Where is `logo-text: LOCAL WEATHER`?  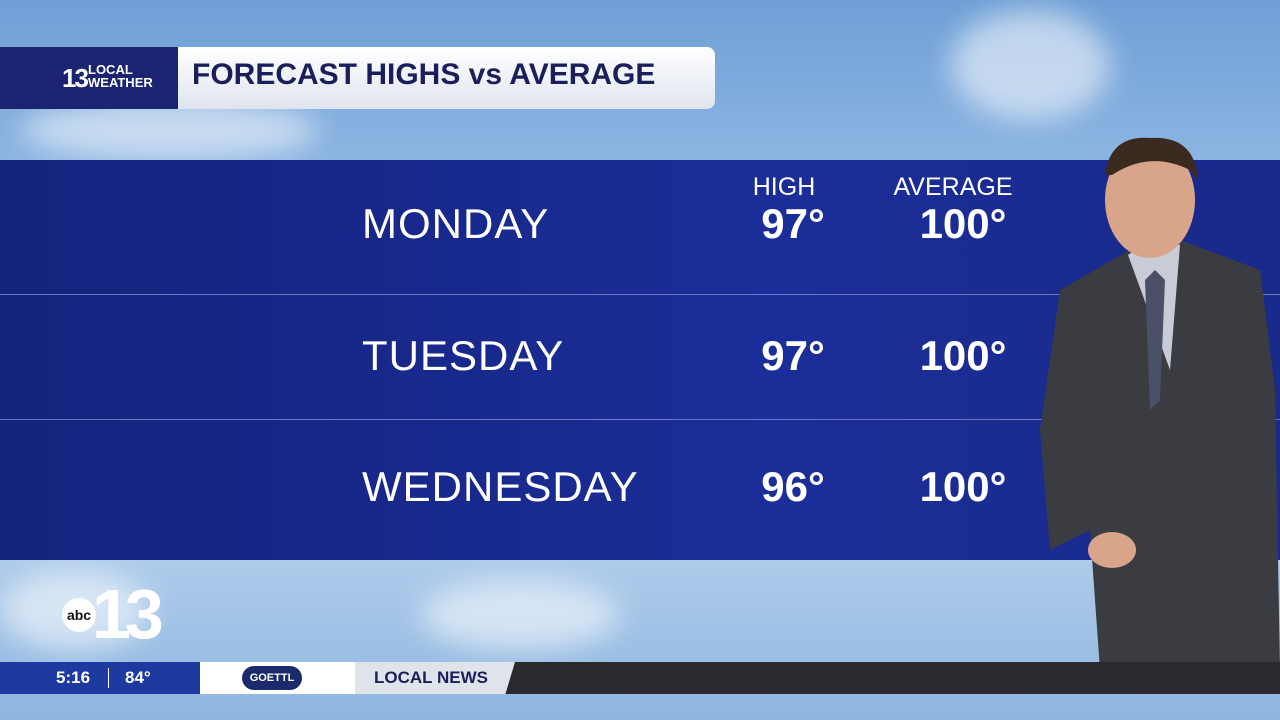
logo-text: LOCAL WEATHER is located at coordinates (120, 76).